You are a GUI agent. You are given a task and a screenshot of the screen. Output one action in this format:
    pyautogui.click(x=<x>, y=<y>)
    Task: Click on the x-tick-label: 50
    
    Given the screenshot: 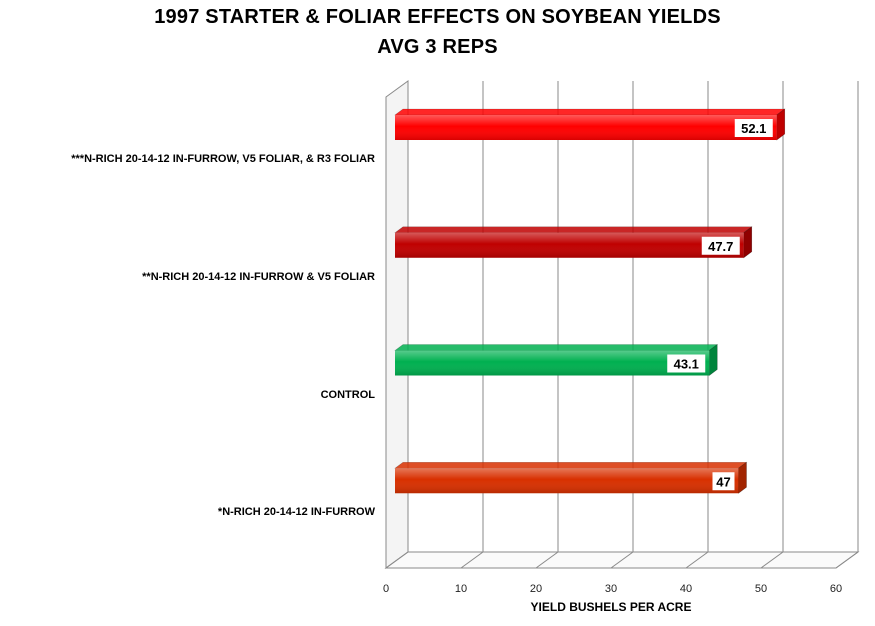 What is the action you would take?
    pyautogui.click(x=761, y=589)
    